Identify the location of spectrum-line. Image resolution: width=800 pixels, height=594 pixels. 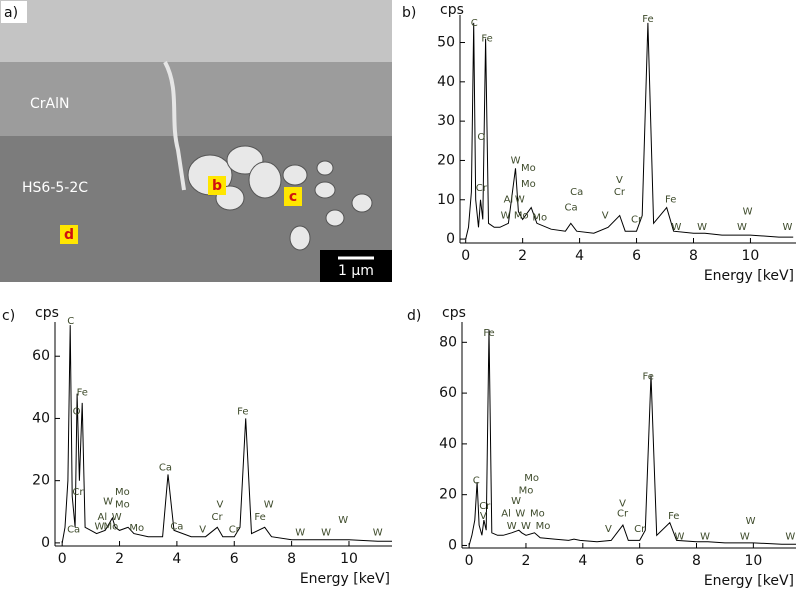
(632, 437).